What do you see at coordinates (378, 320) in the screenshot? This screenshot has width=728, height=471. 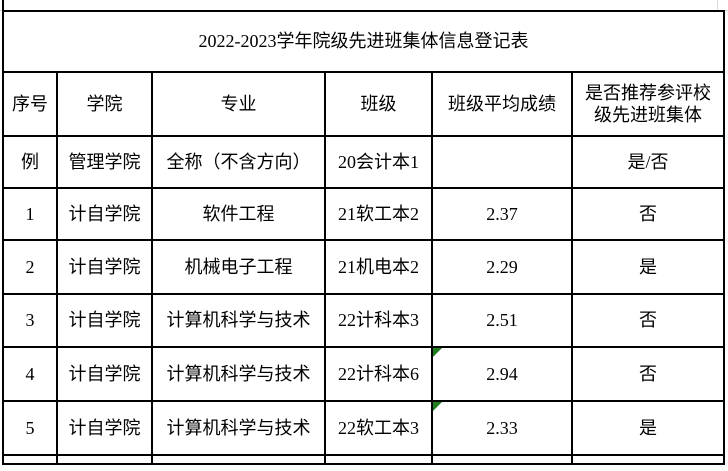 I see `cell-class: 22计科本3` at bounding box center [378, 320].